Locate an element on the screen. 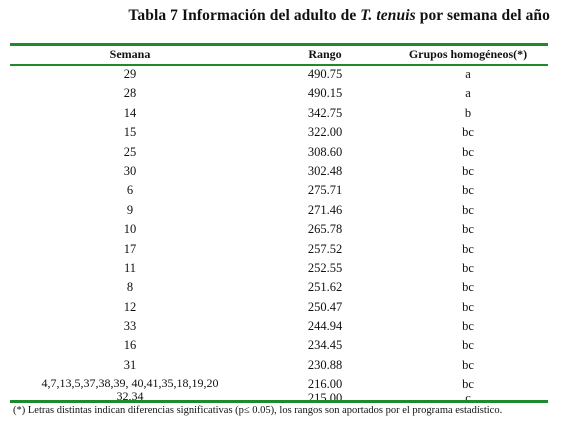 The height and width of the screenshot is (424, 568). title-species: T. tenuis is located at coordinates (388, 15).